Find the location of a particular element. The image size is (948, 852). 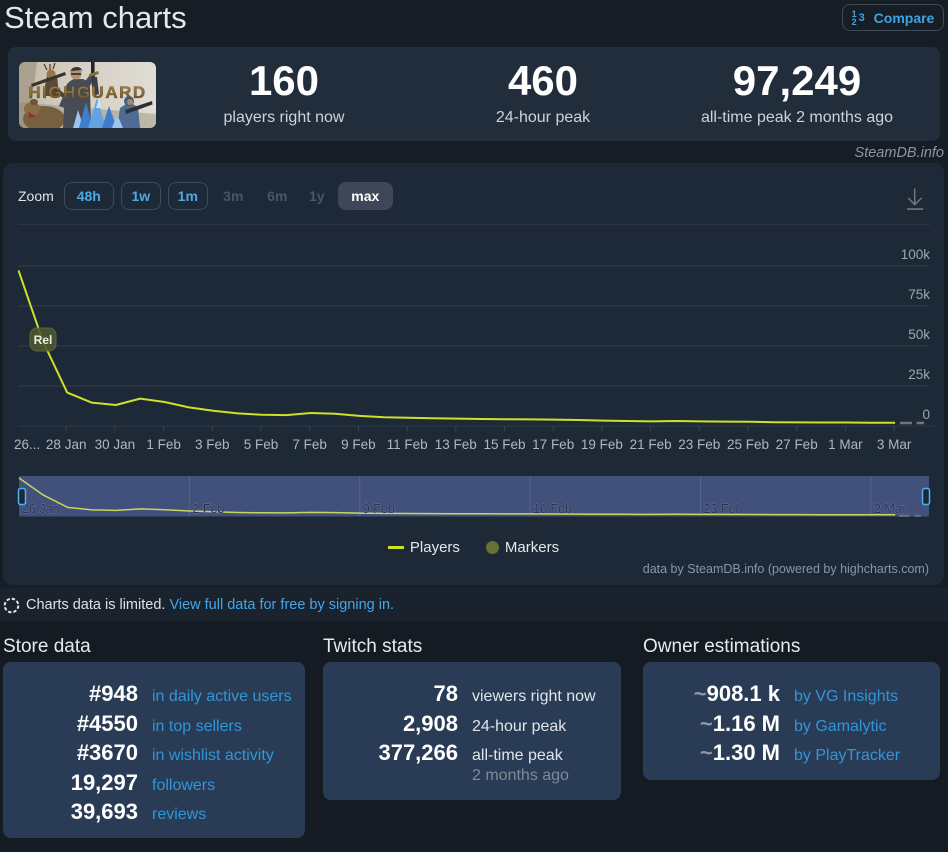

svg-text: 3 Feb is located at coordinates (212, 444).